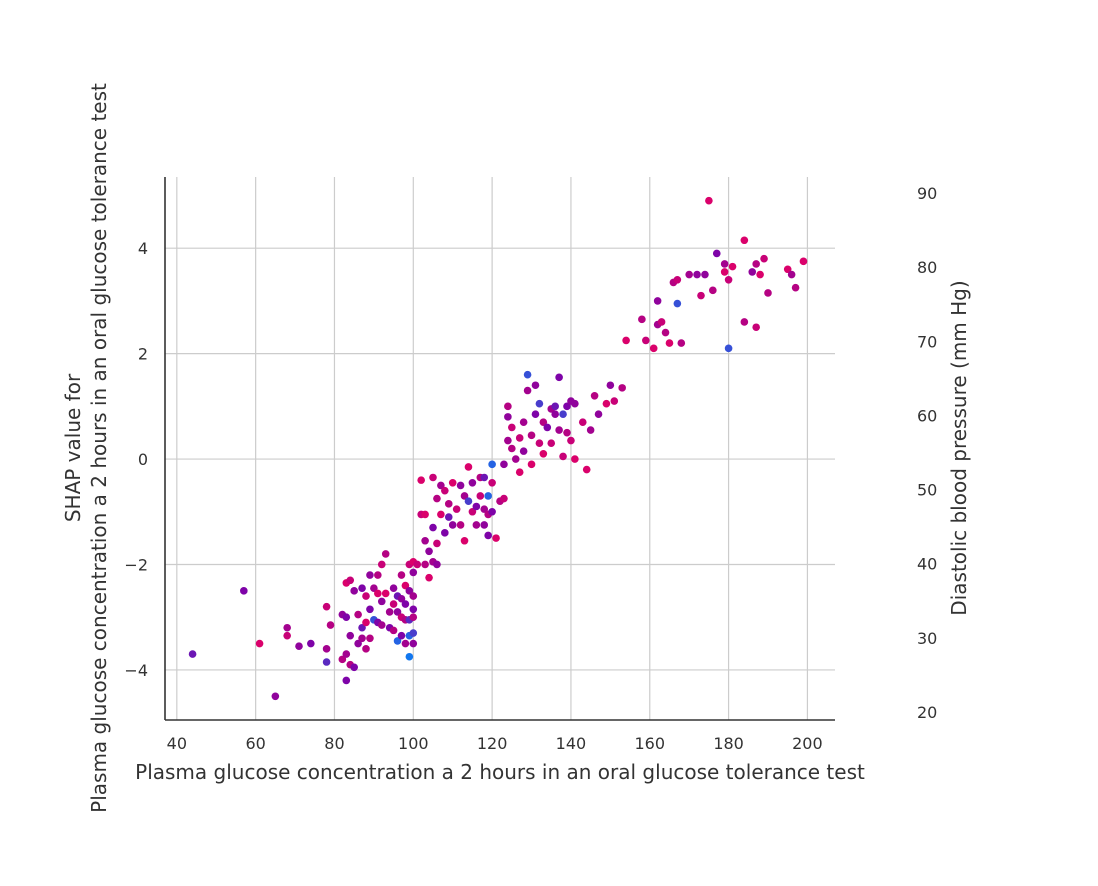  Describe the element at coordinates (927, 490) in the screenshot. I see `colorbar-tick-label: 50` at that location.